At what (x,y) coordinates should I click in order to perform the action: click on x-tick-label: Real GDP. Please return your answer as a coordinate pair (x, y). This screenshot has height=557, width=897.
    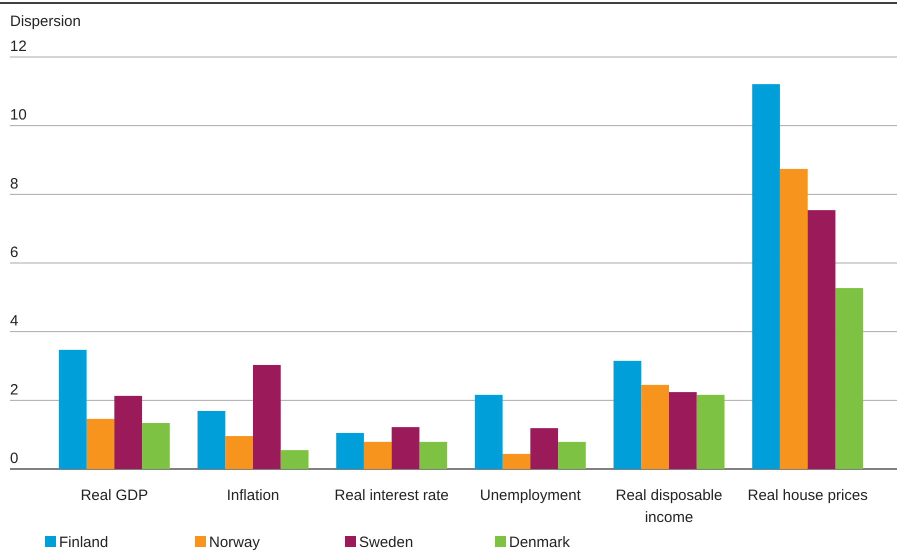
    Looking at the image, I should click on (114, 495).